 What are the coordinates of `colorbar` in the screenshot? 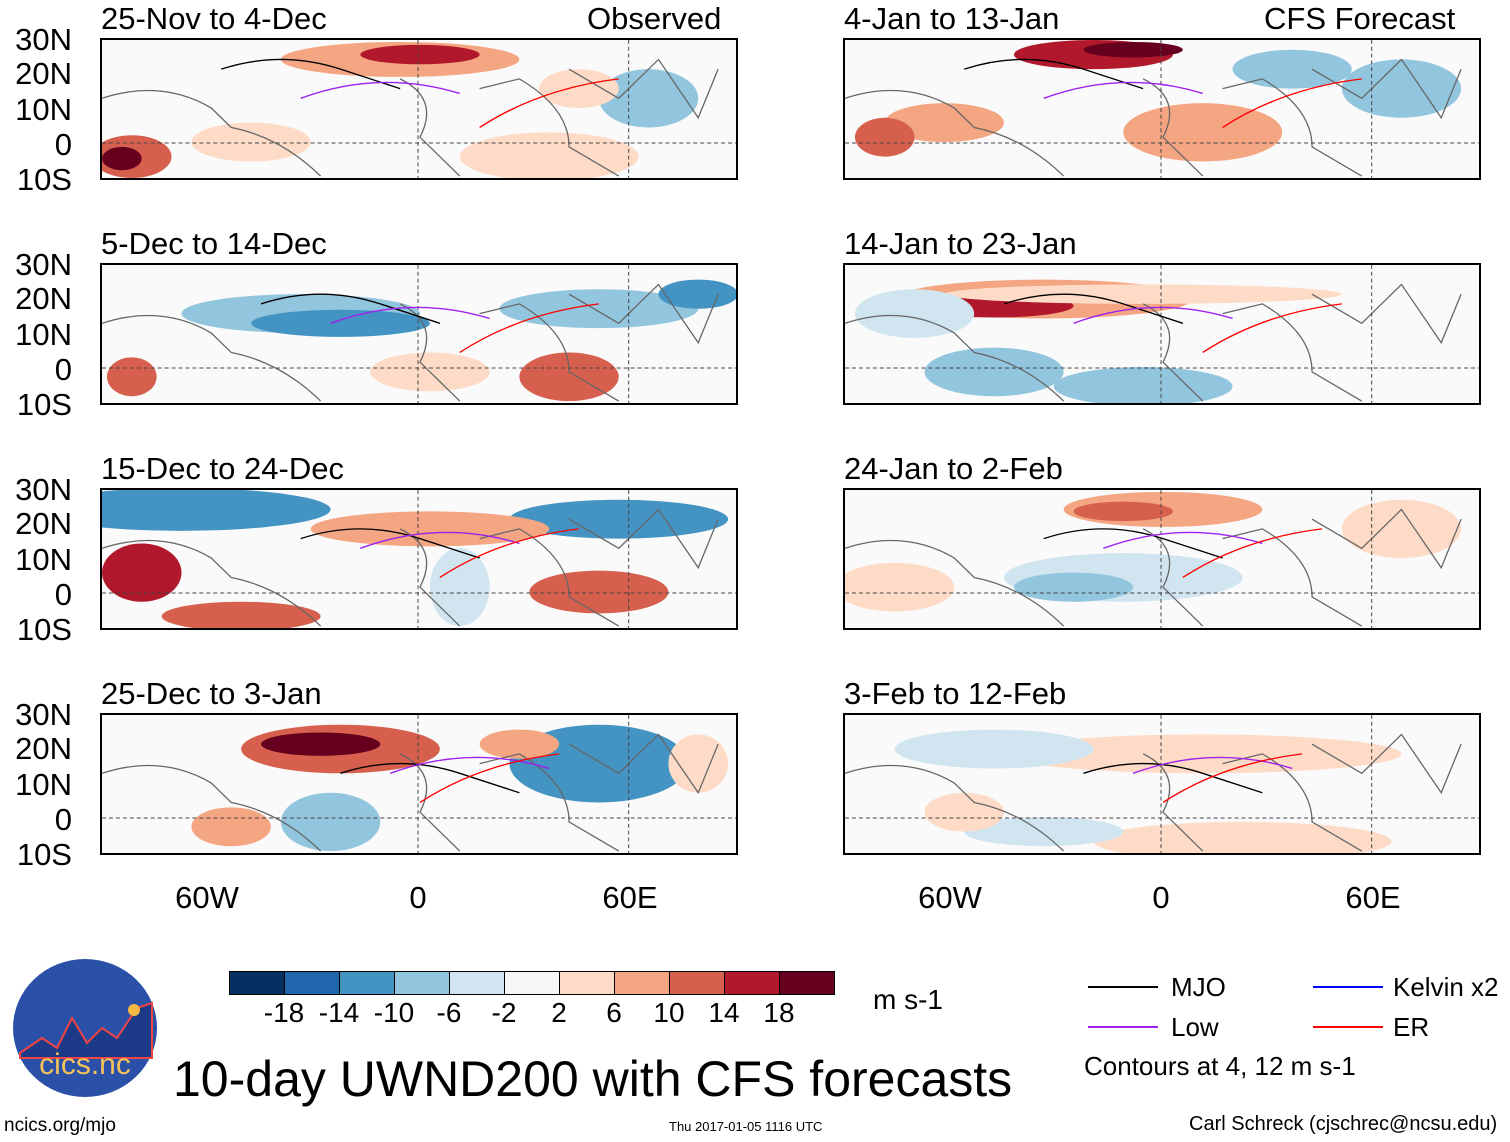 It's located at (532, 983).